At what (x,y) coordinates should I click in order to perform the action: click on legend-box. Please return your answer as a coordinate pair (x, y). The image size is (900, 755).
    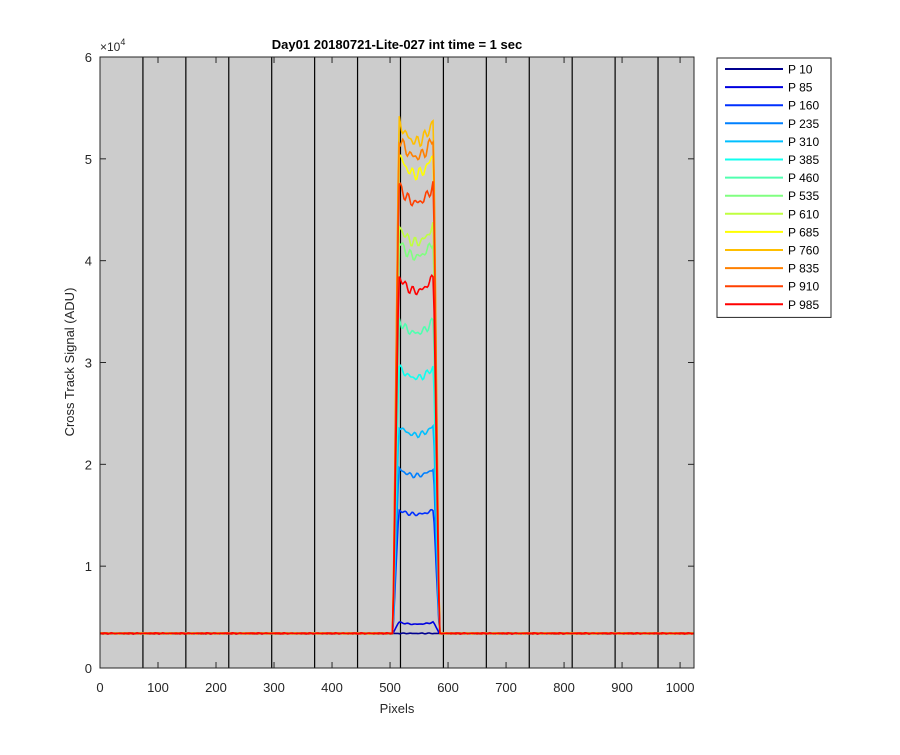
    Looking at the image, I should click on (774, 187).